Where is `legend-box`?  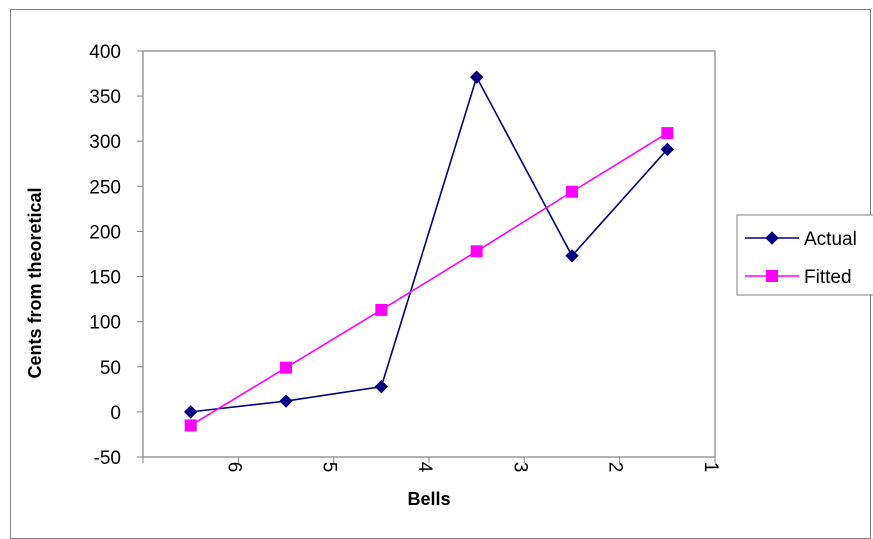
legend-box is located at coordinates (804, 255).